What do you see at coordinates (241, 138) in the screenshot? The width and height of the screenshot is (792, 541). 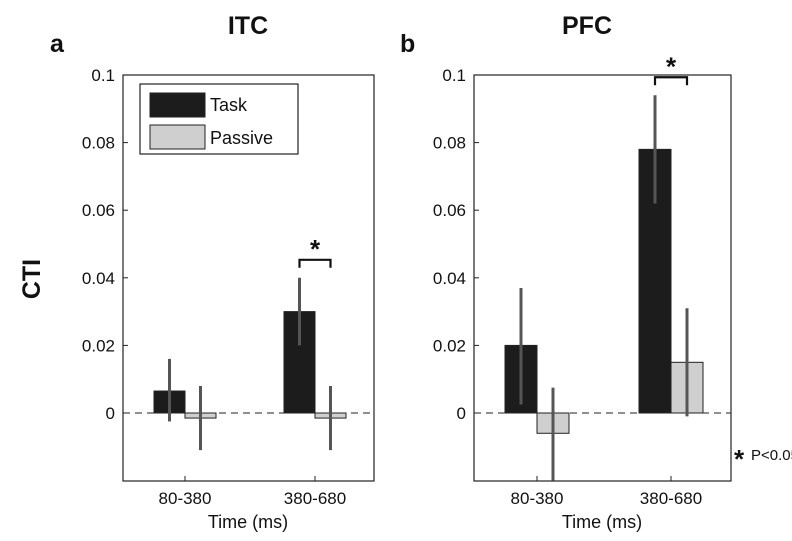 I see `legend-label-passive: Passive` at bounding box center [241, 138].